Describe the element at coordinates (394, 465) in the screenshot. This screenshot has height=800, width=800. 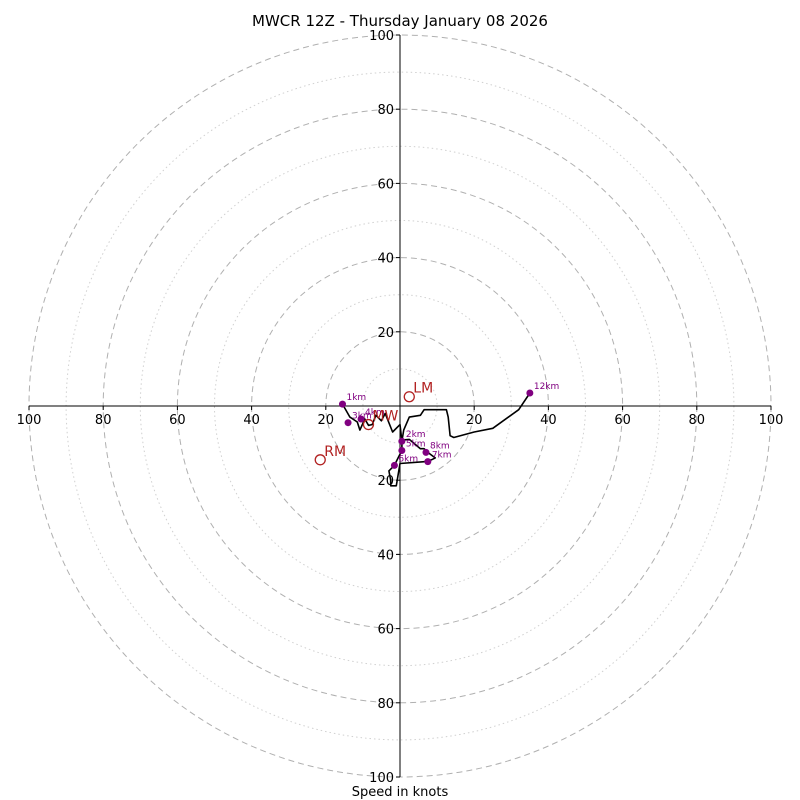
I see `height-marker-6km` at that location.